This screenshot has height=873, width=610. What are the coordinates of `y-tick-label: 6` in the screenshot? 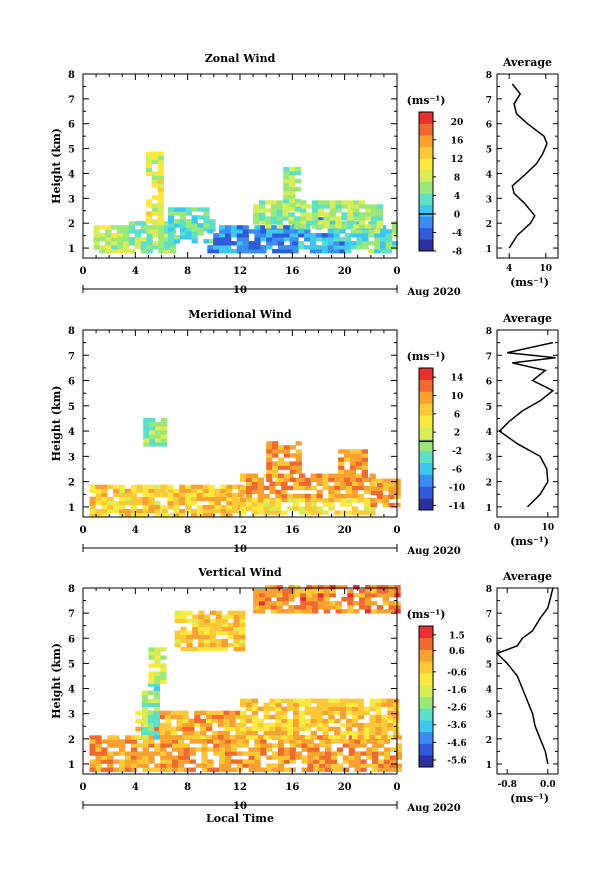 It's located at (71, 639).